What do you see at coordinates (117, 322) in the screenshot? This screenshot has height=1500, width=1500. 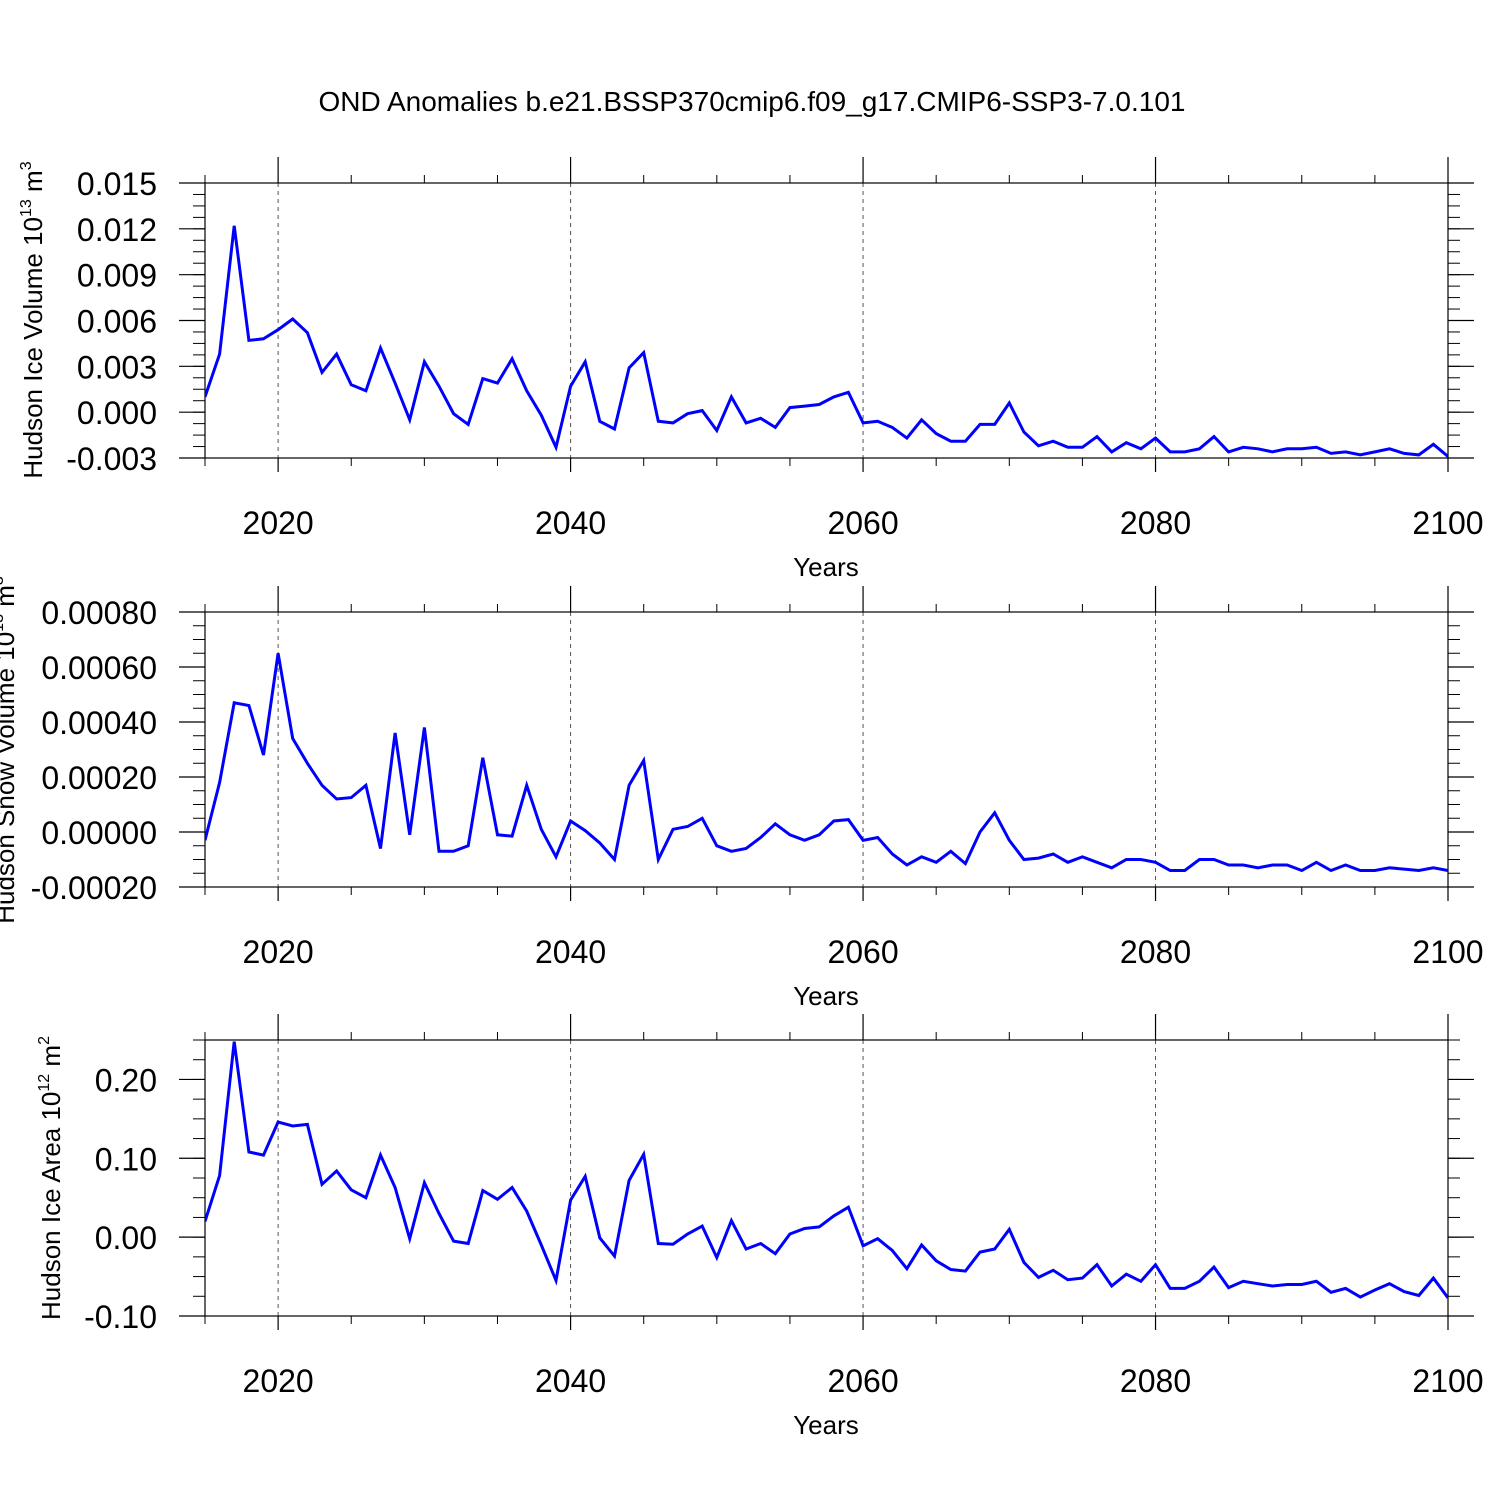 I see `y-tick-label: 0.006` at bounding box center [117, 322].